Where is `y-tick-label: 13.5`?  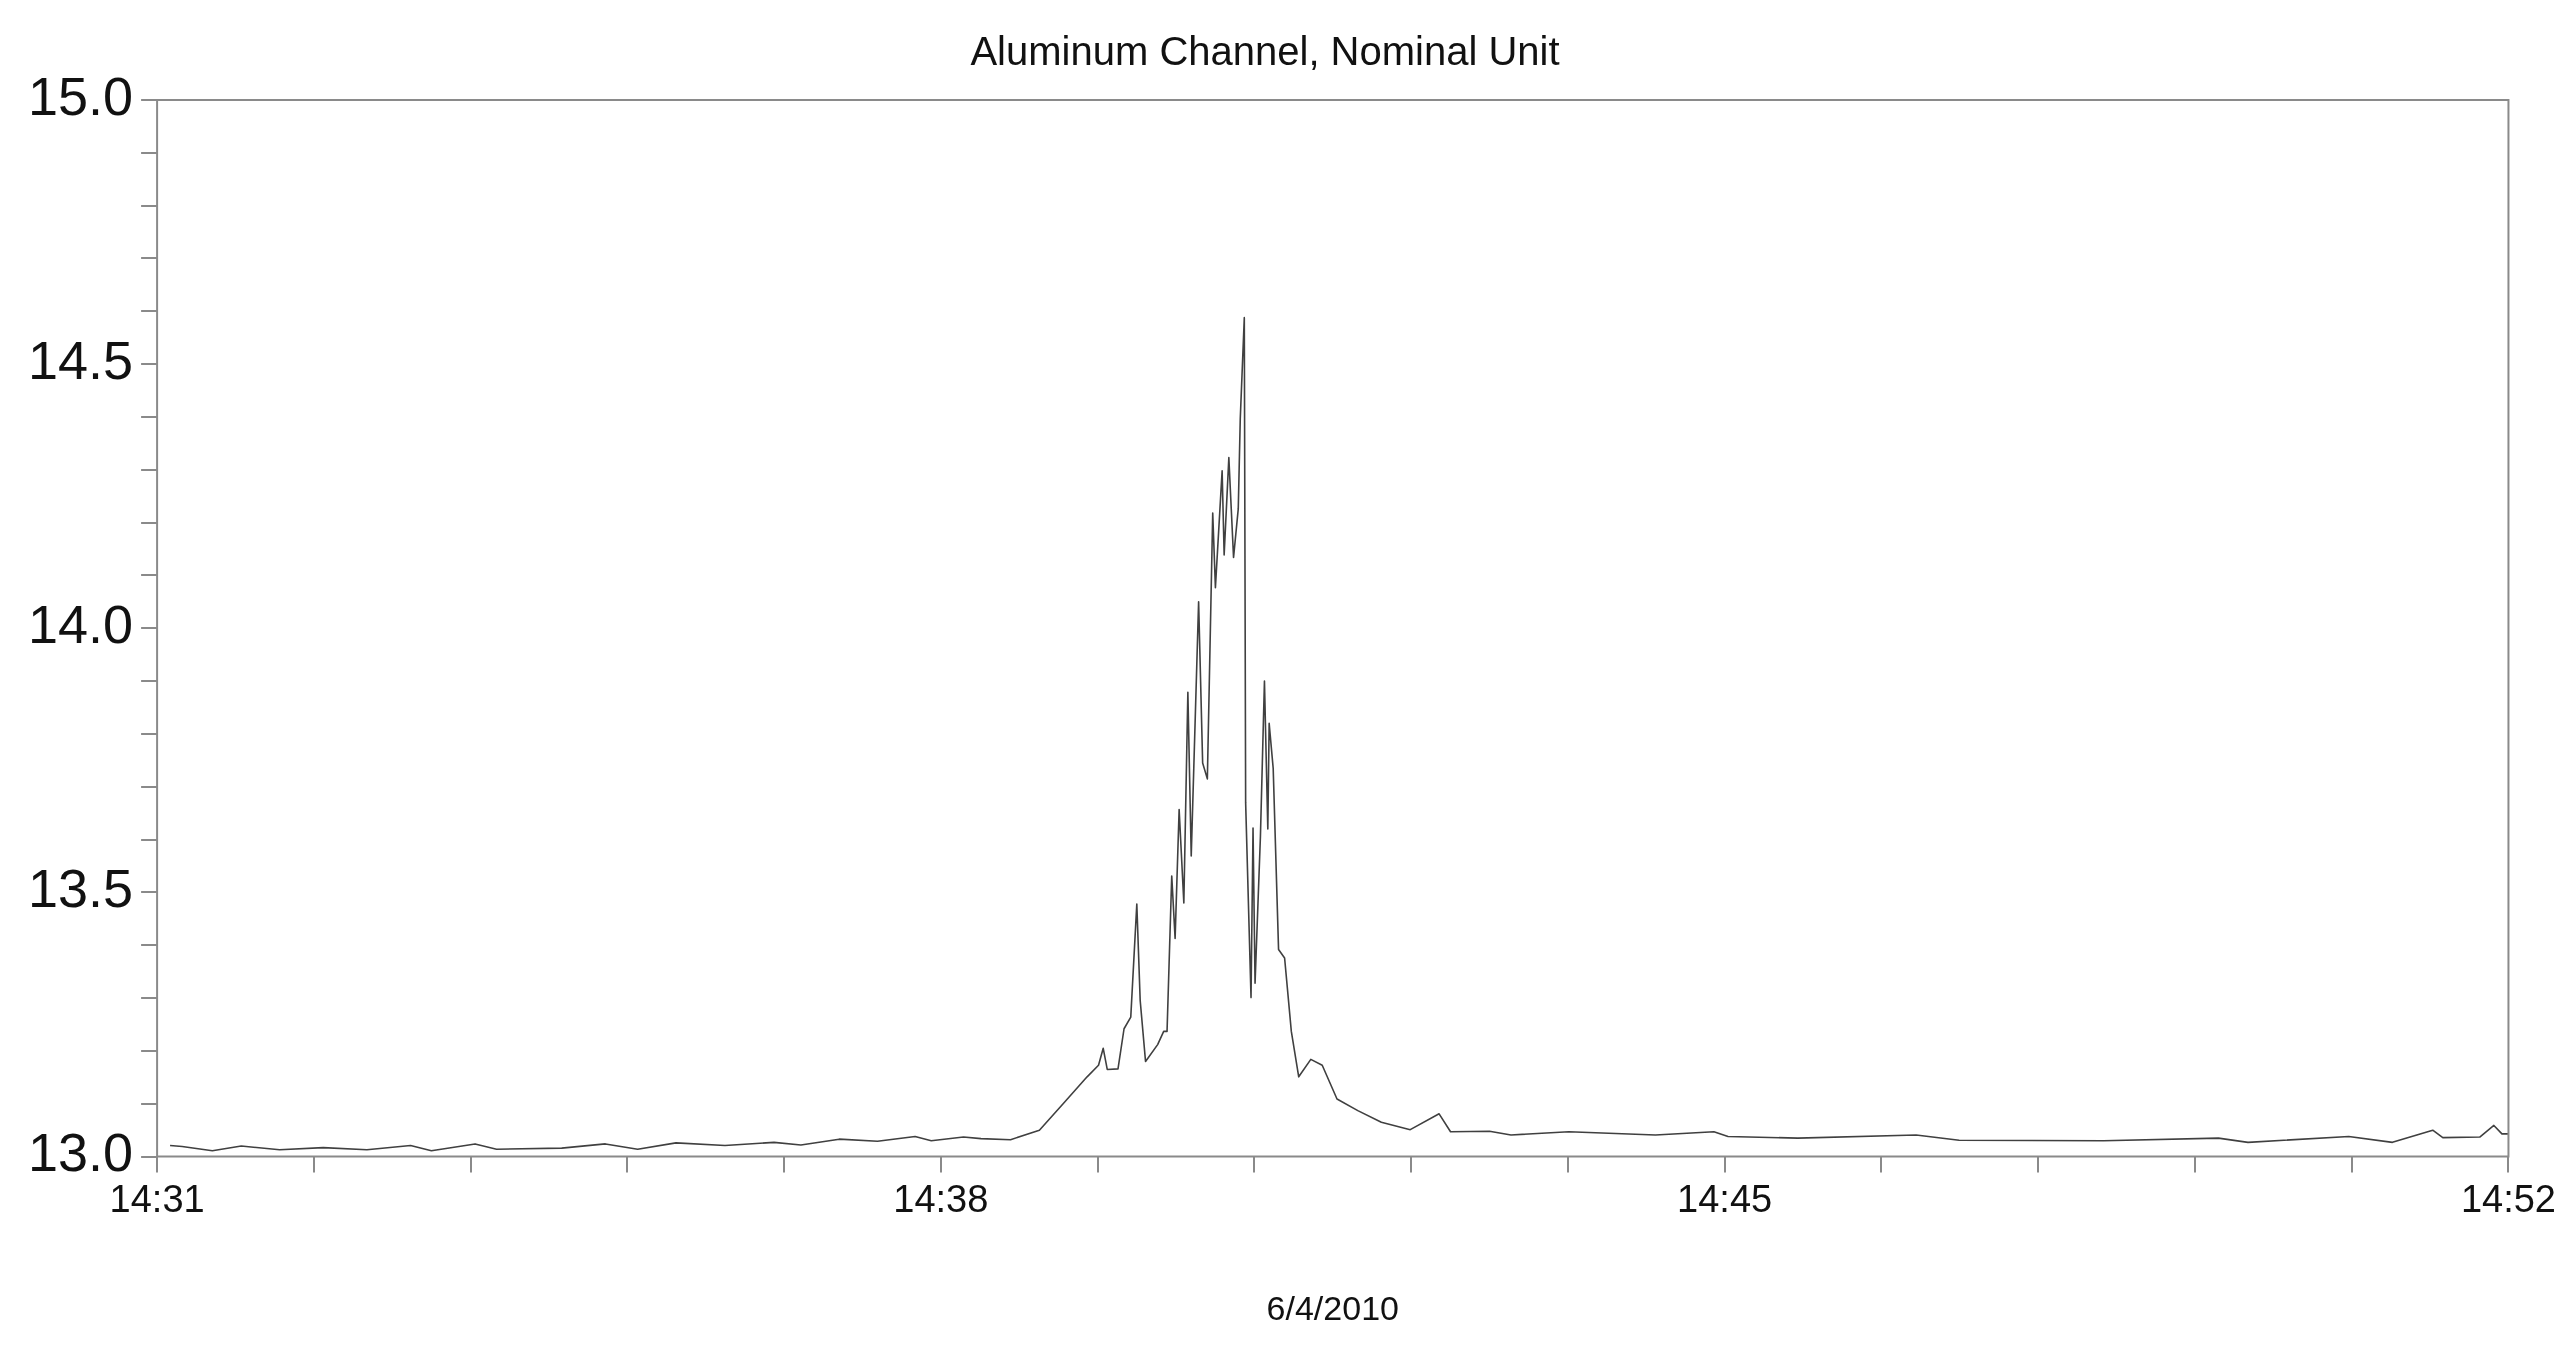 y-tick-label: 13.5 is located at coordinates (80, 888).